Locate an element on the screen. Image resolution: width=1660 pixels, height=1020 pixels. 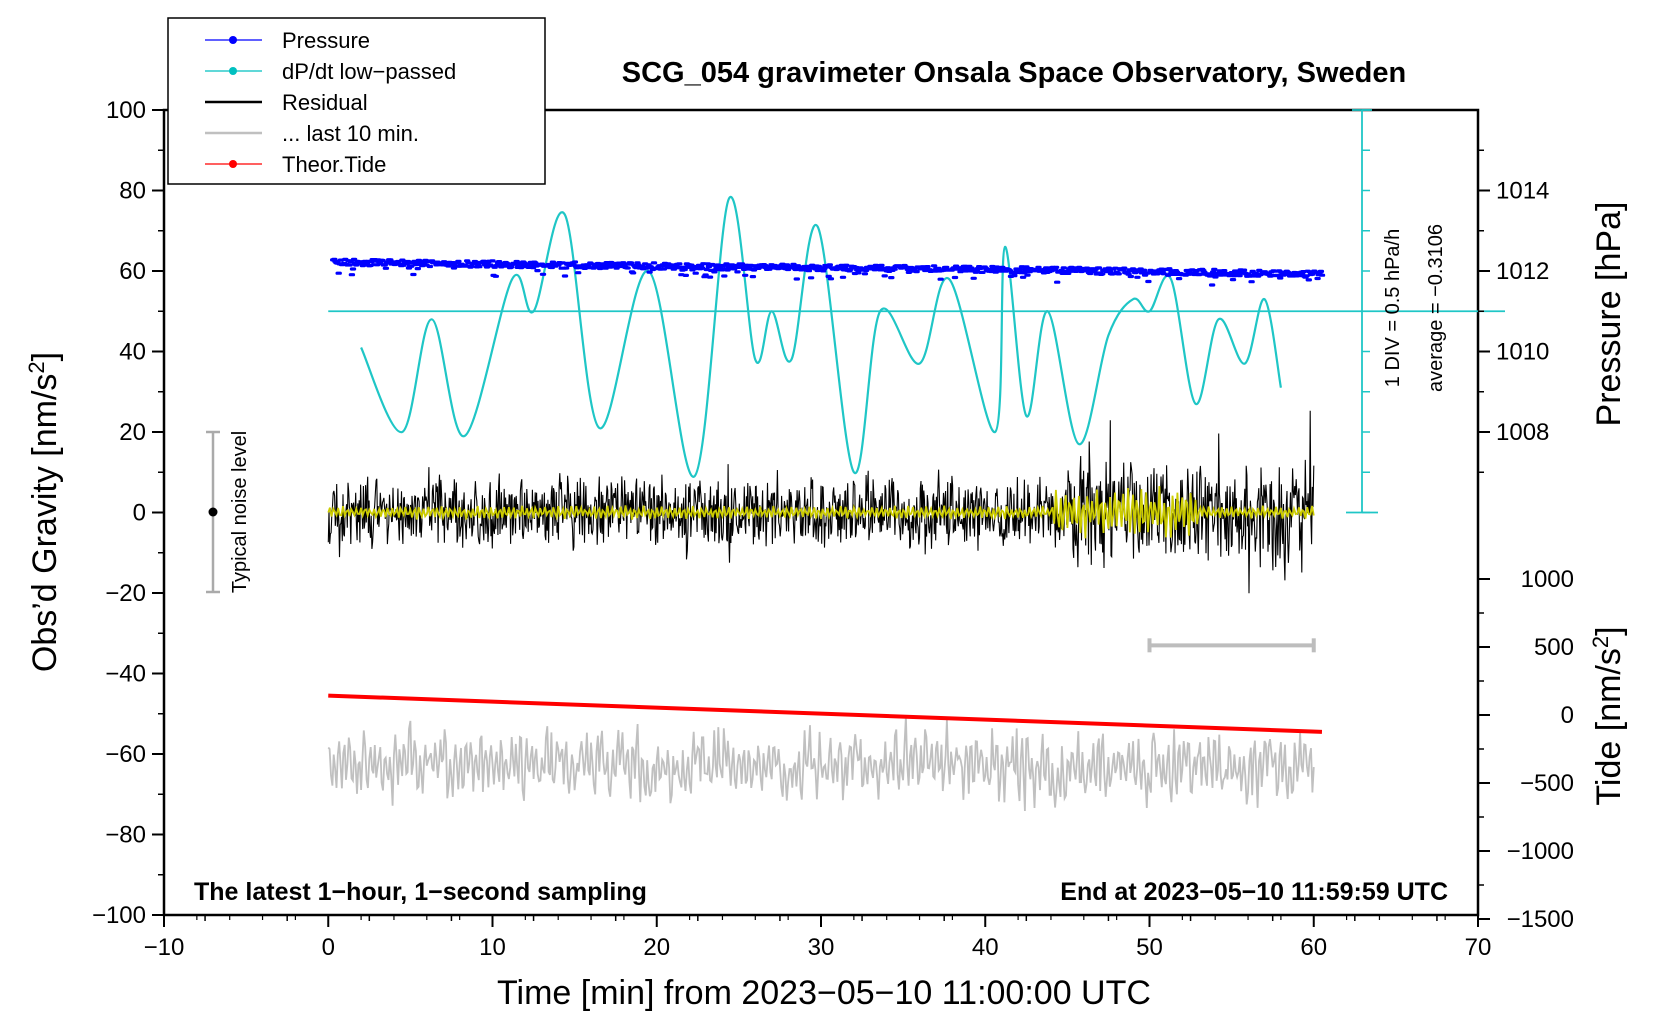
legend-label: Residual is located at coordinates (325, 102).